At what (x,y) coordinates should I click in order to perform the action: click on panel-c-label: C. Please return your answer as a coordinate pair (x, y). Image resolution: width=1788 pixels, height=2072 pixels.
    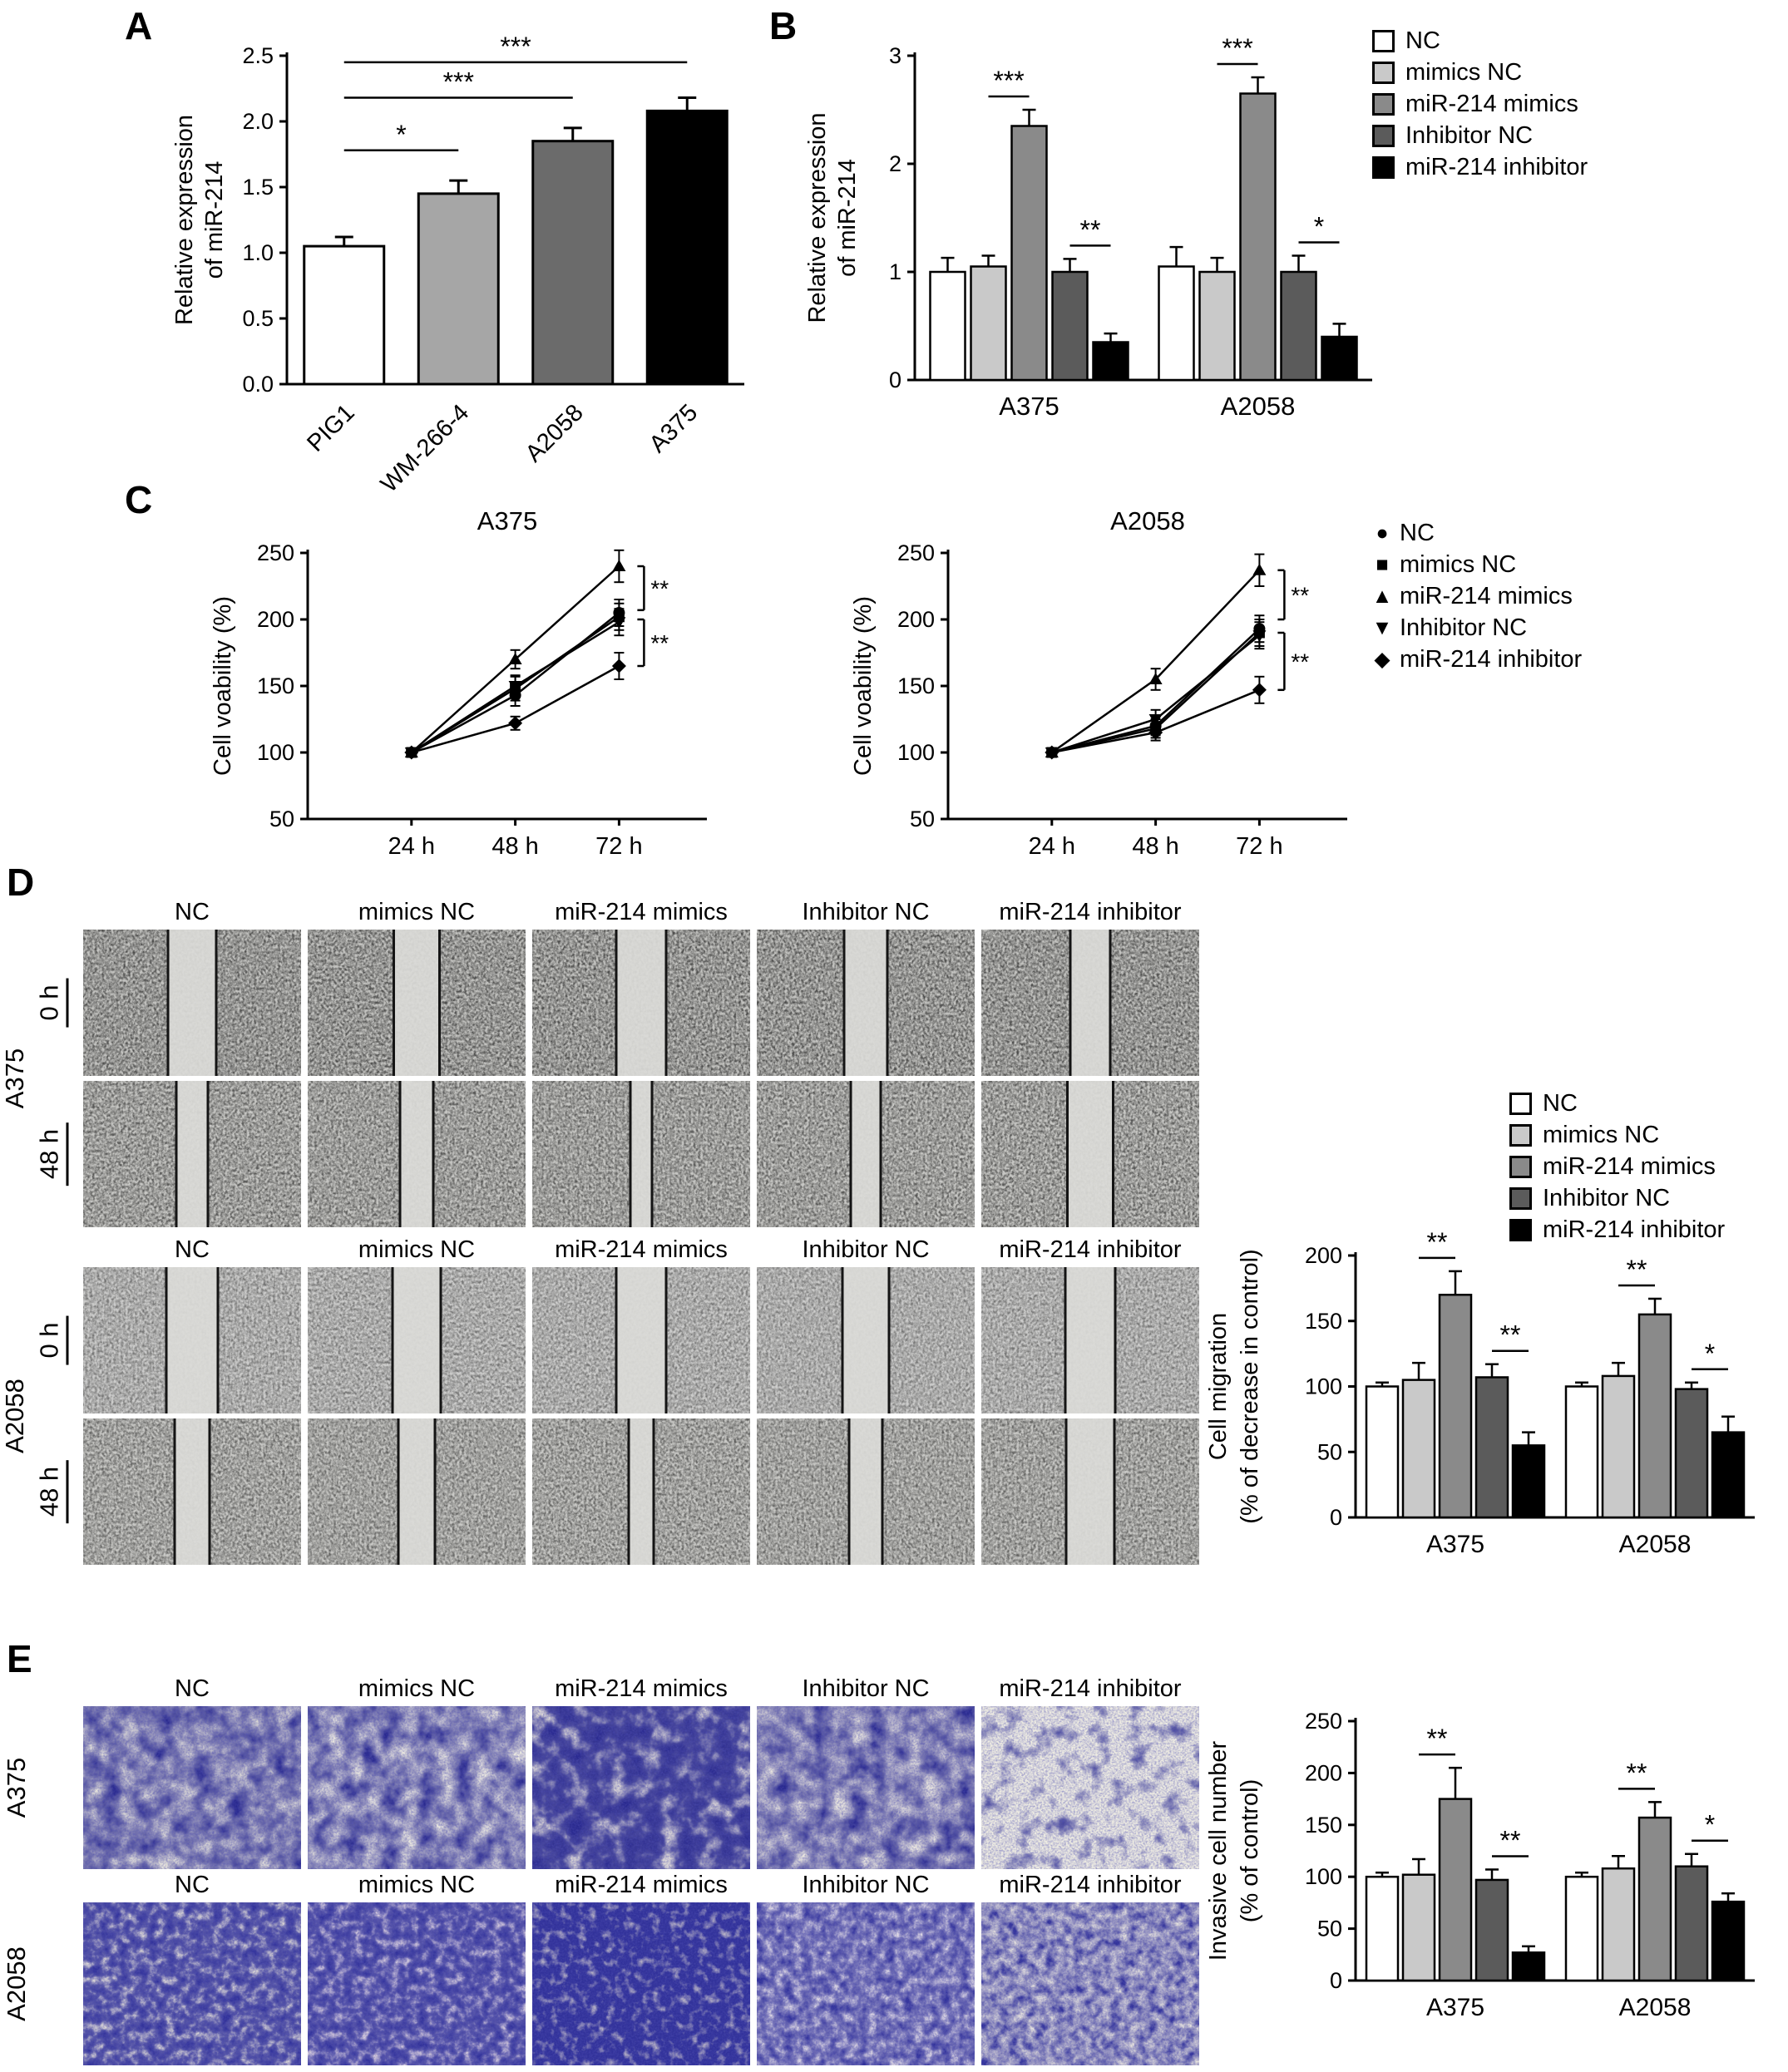
    Looking at the image, I should click on (139, 499).